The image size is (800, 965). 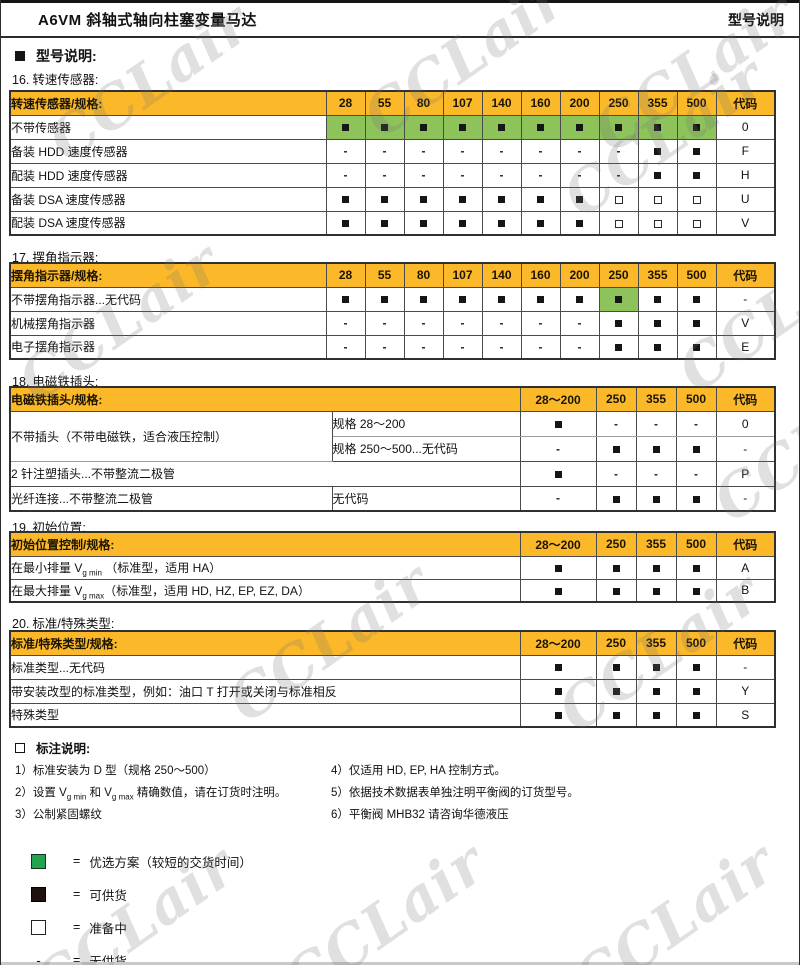 What do you see at coordinates (265, 643) in the screenshot?
I see `table-header-label: 标准/特殊类型/规格:` at bounding box center [265, 643].